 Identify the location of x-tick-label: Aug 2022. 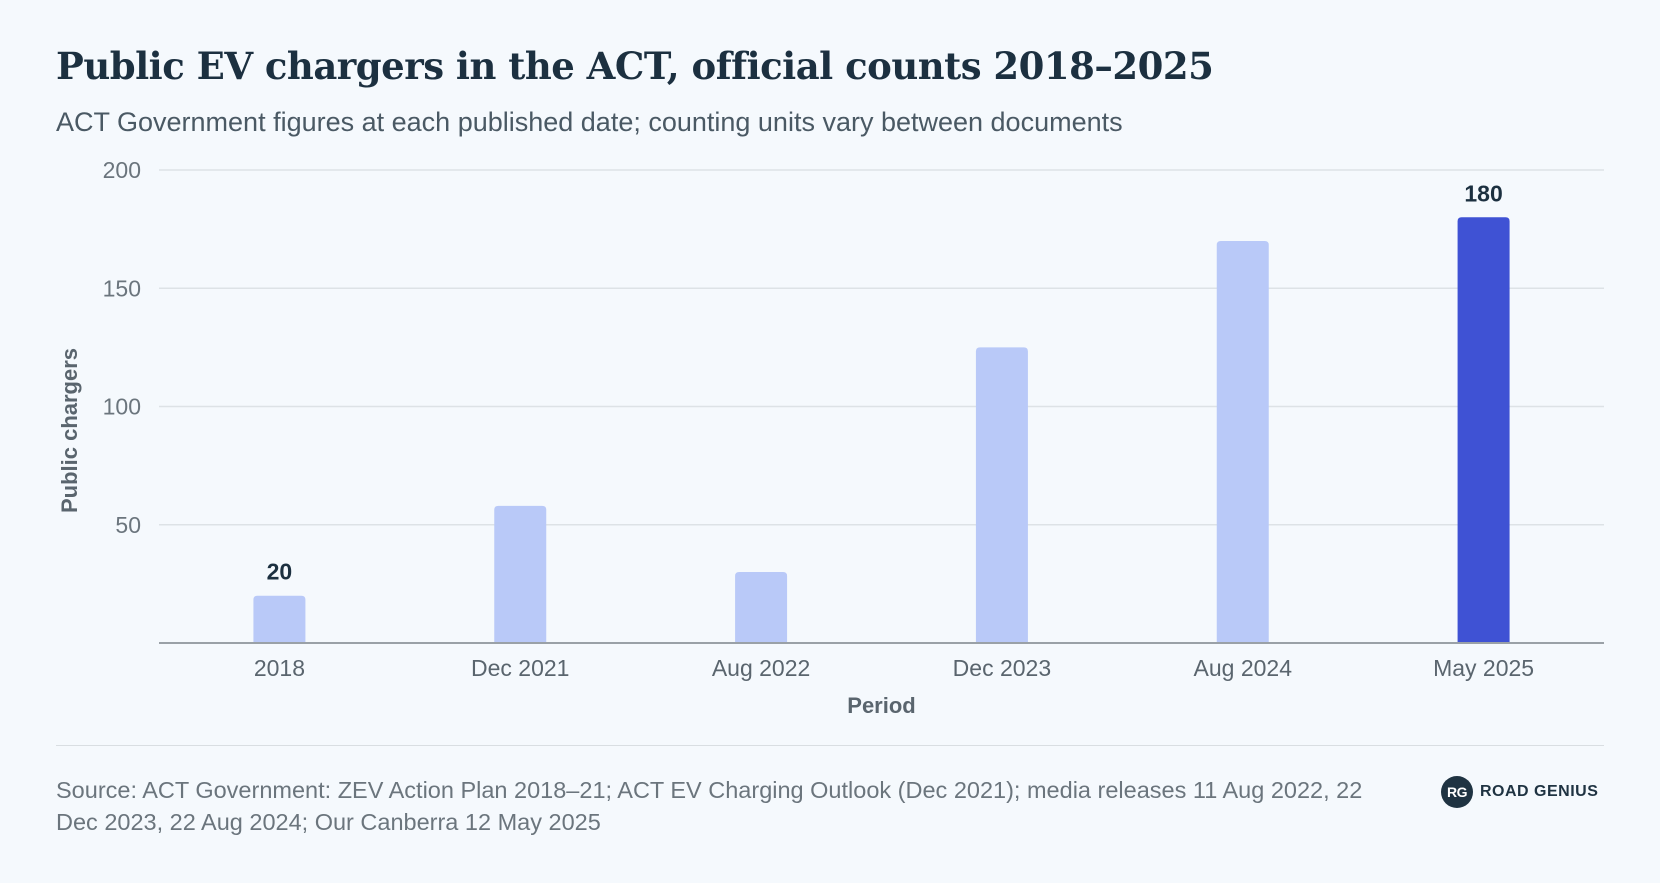
(761, 668).